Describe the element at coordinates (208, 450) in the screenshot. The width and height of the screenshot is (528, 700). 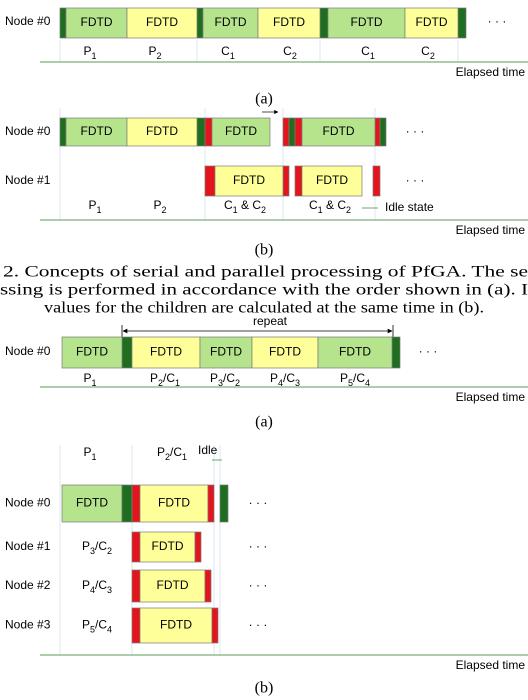
I see `idle-label: Idle` at that location.